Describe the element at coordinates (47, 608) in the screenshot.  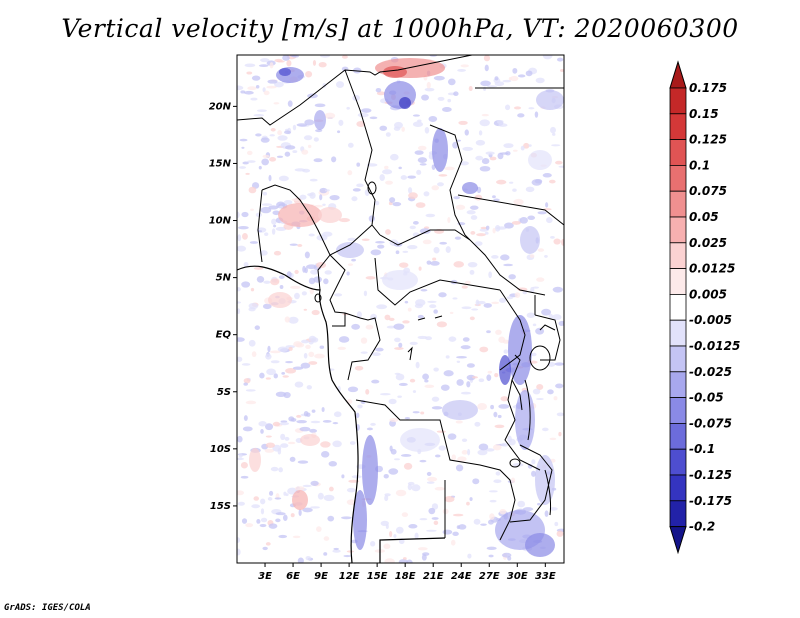
I see `grads-credit: GrADS: IGES/COLA` at that location.